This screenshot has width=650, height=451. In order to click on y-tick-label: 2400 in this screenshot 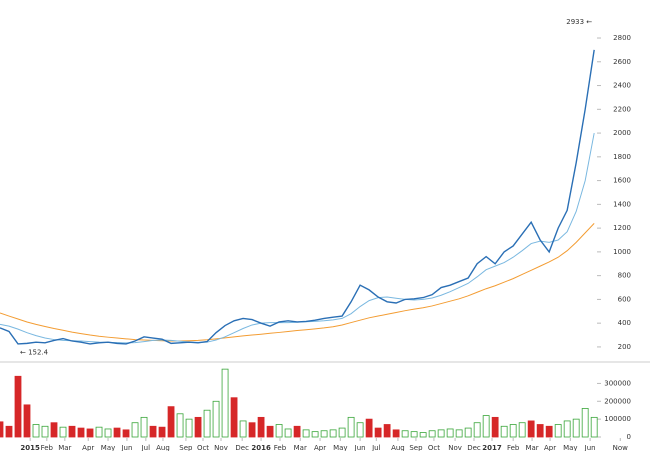, I will do `click(622, 86)`.